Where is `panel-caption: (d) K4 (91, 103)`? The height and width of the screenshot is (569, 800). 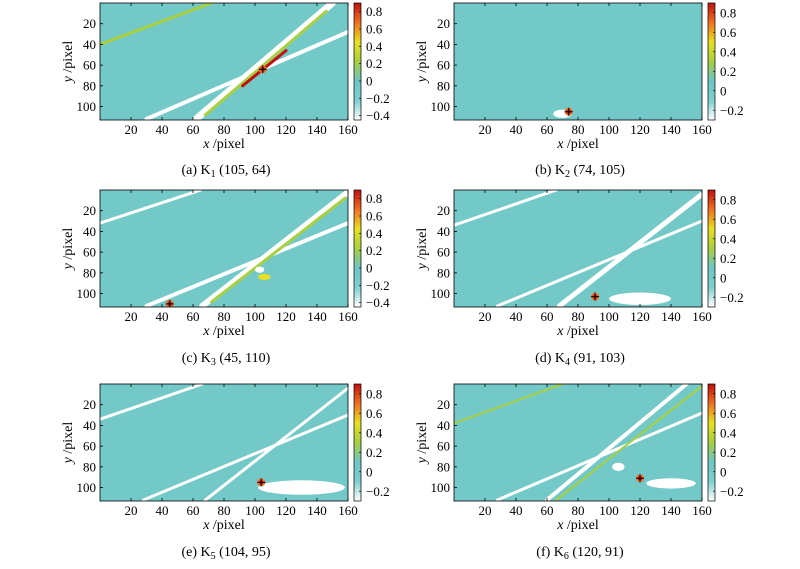
panel-caption: (d) K4 (91, 103) is located at coordinates (580, 359).